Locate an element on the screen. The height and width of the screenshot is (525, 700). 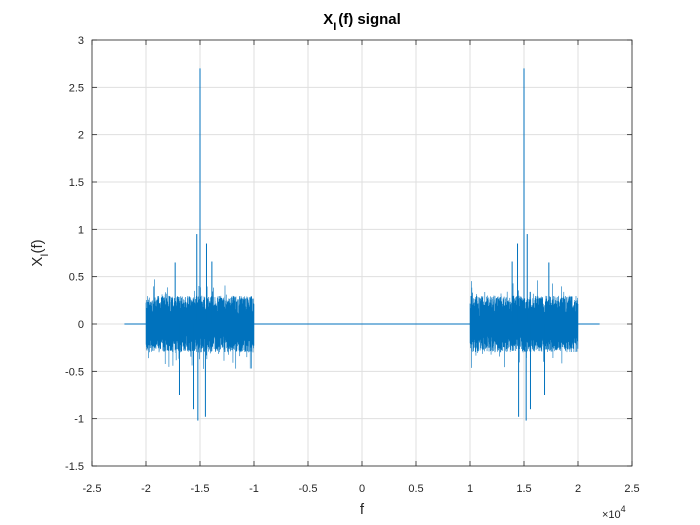
x-tick-label: 0 is located at coordinates (362, 489).